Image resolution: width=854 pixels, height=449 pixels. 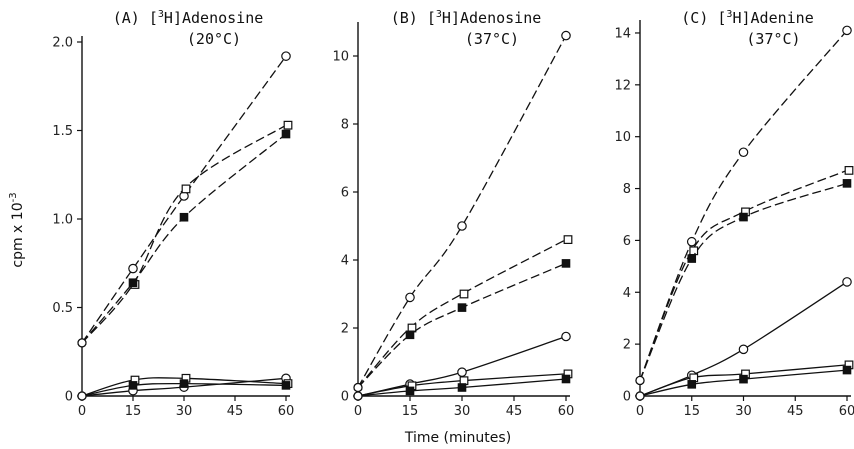 I want to click on panel-title: (A) [3H]Adenosine, so click(x=188, y=18).